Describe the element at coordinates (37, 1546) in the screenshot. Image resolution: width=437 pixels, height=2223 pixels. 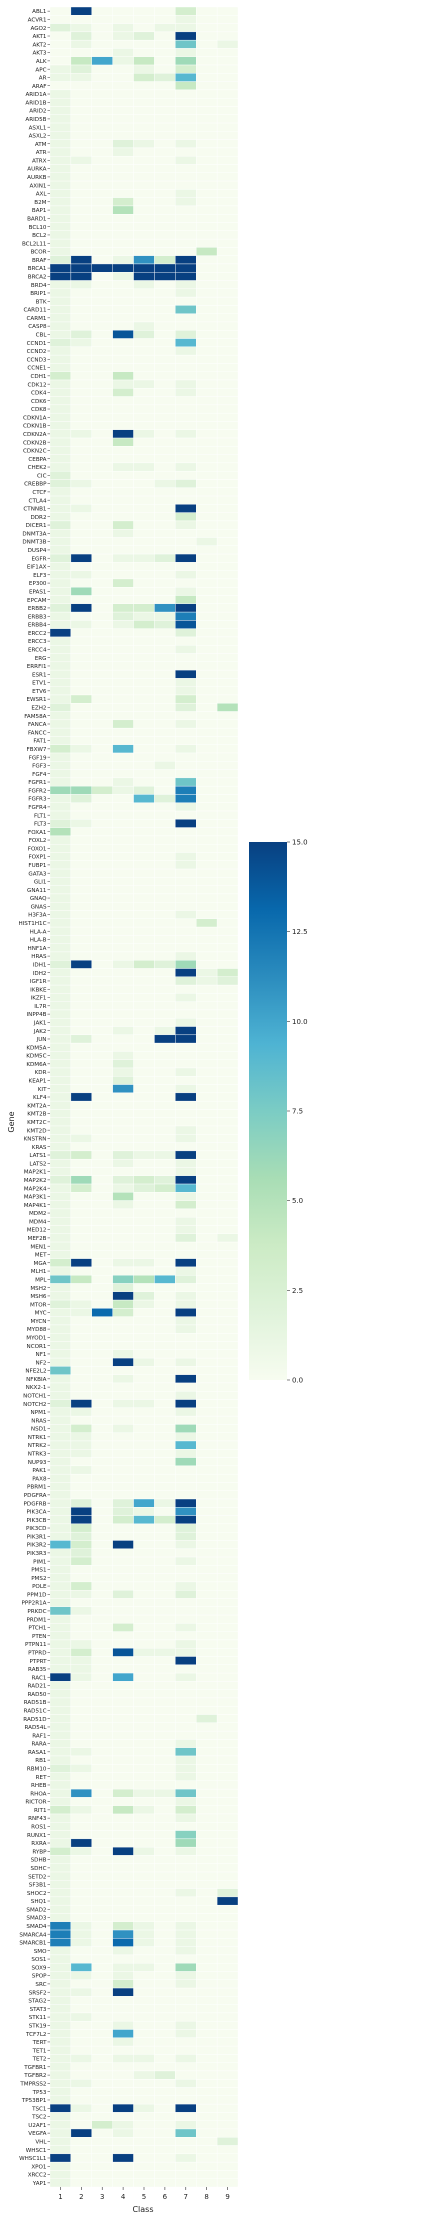
I see `gene-label: PIK3R2` at that location.